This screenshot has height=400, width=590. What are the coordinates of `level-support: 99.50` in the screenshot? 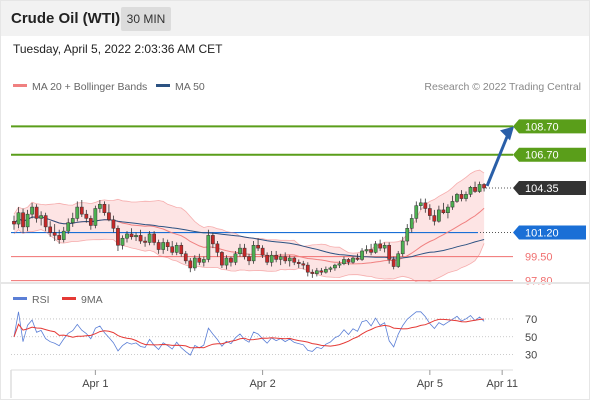 It's located at (282, 258).